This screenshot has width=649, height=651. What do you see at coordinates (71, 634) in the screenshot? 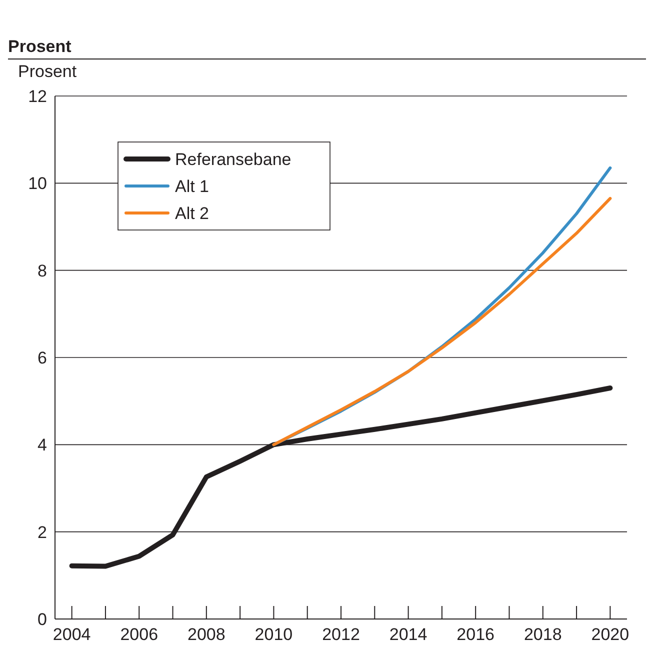
I see `x-tick-label: 2004` at bounding box center [71, 634].